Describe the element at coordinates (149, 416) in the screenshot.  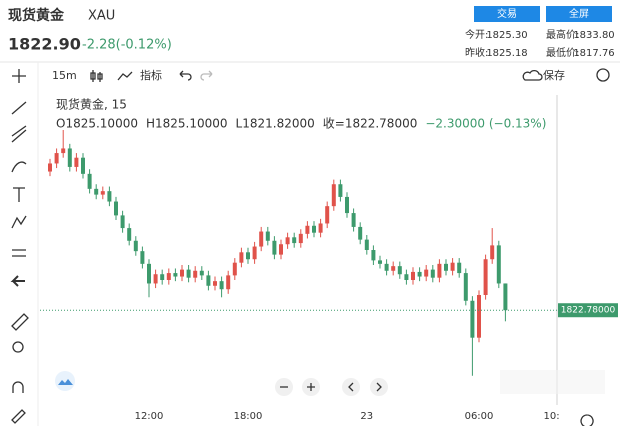
I see `x-tick-label: 12:00` at that location.